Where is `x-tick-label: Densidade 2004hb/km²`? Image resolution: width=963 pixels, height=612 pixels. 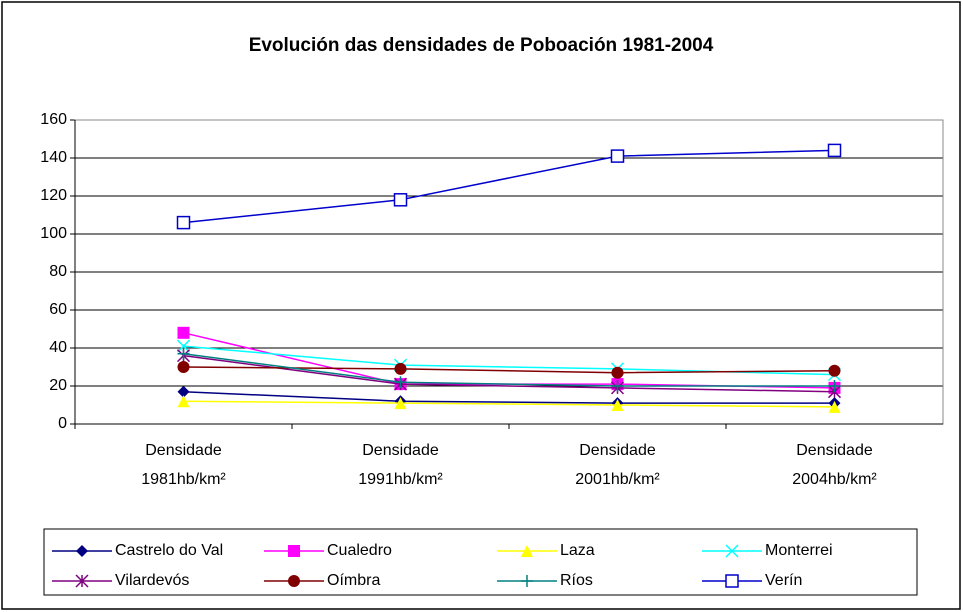
x-tick-label: Densidade 2004hb/km² is located at coordinates (834, 465).